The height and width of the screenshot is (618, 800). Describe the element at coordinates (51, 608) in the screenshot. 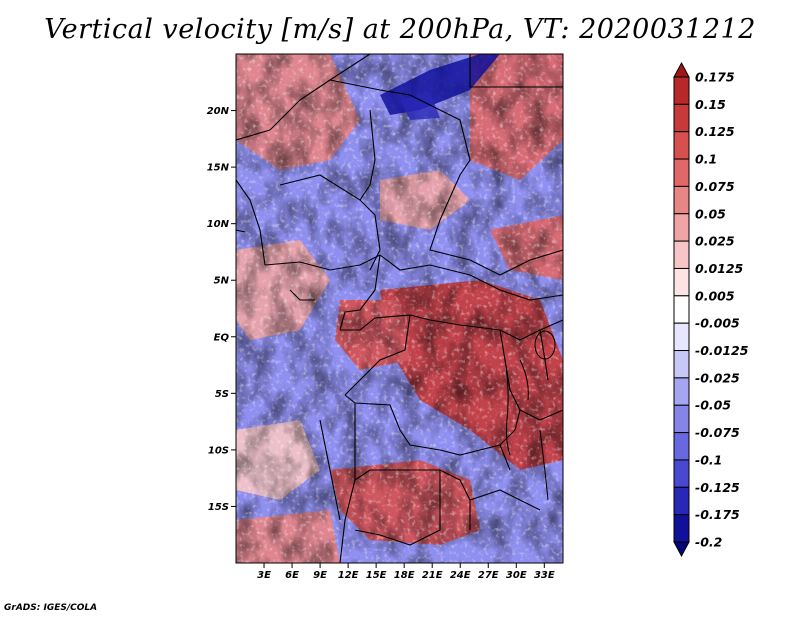

I see `grads-credit: GrADS: IGES/COLA` at that location.